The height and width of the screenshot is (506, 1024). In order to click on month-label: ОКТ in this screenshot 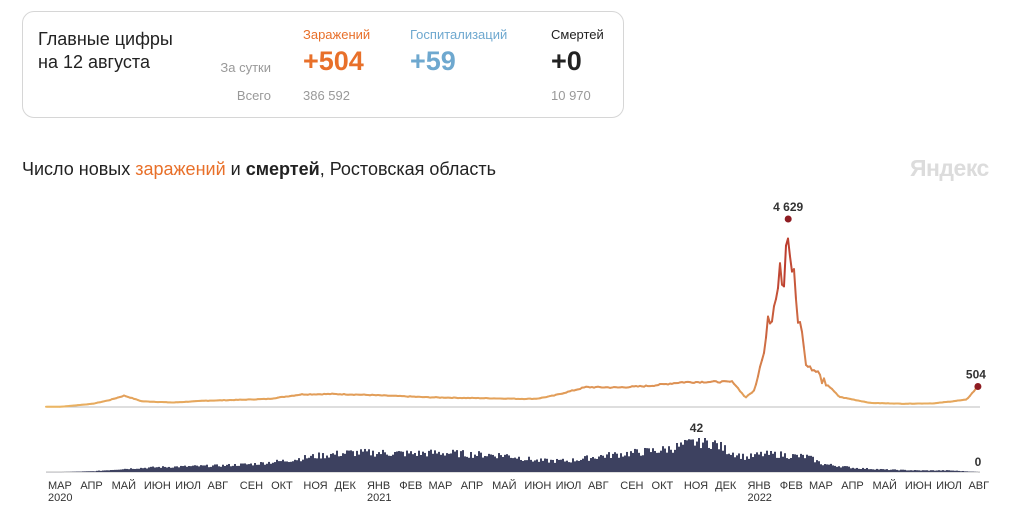, I will do `click(282, 486)`.